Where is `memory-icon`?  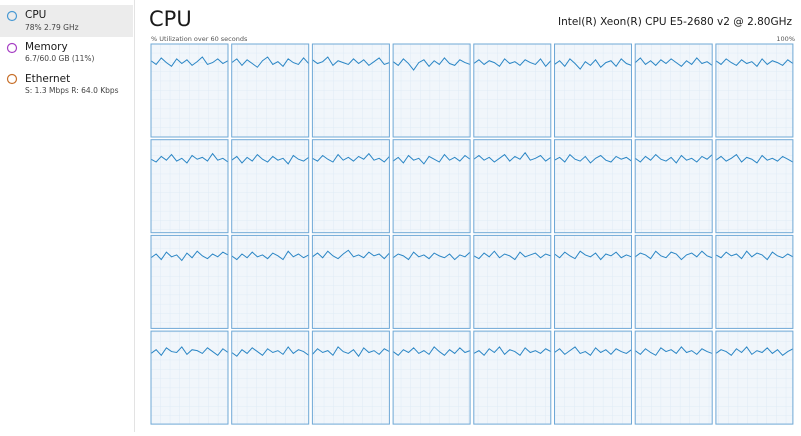
memory-icon is located at coordinates (12, 48).